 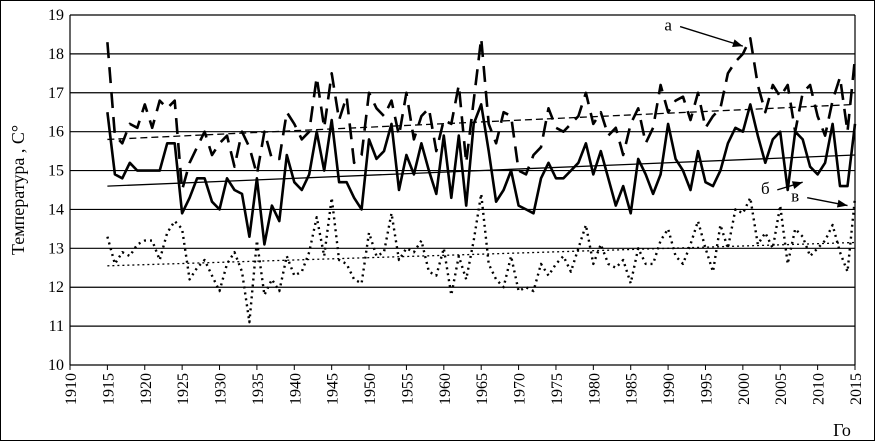 What do you see at coordinates (183, 389) in the screenshot?
I see `x-tick-label: 1925` at bounding box center [183, 389].